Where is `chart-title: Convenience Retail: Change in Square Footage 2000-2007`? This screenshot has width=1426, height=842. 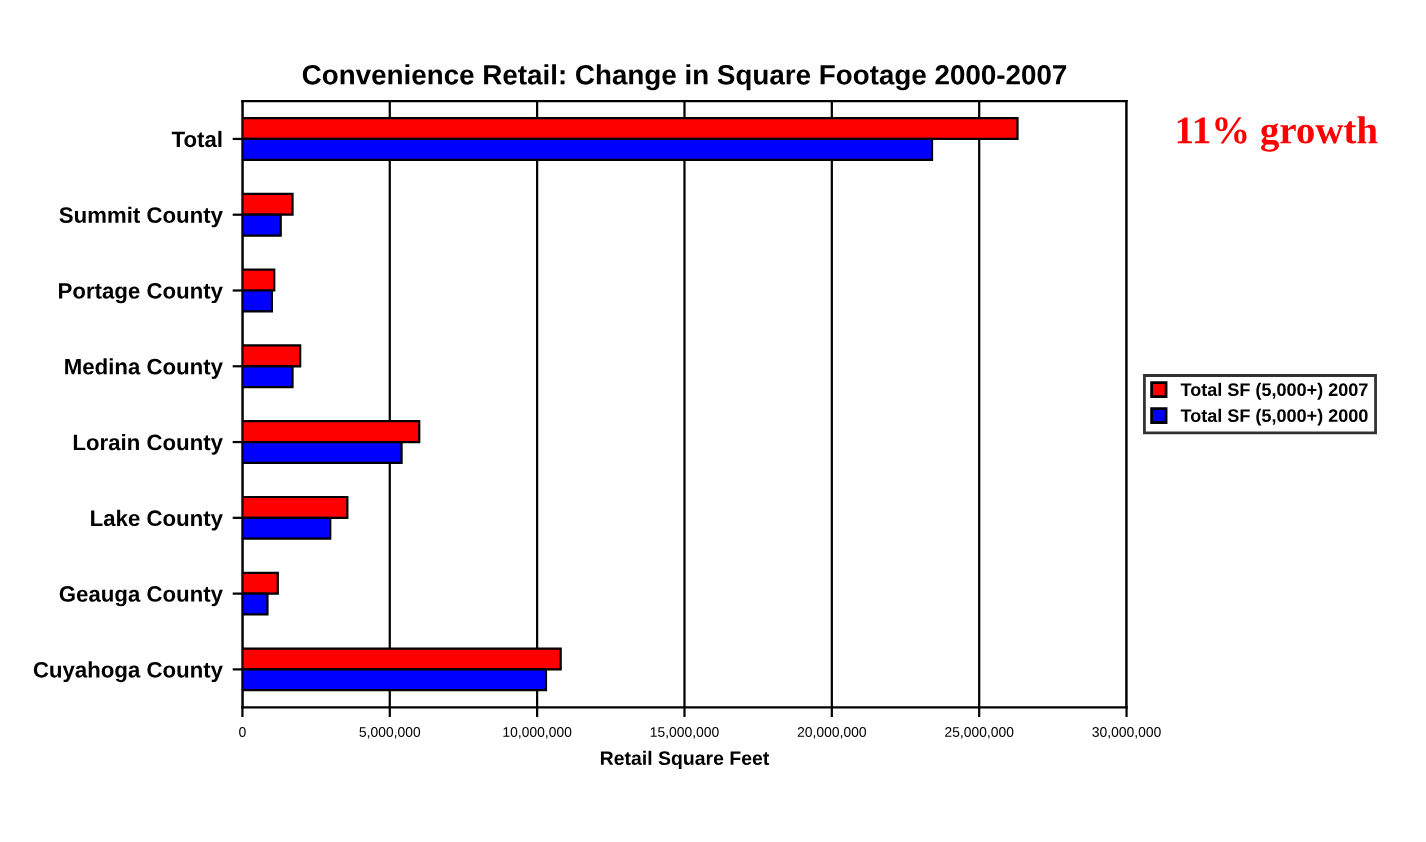
chart-title: Convenience Retail: Change in Square Footage 2000-2007 is located at coordinates (684, 77).